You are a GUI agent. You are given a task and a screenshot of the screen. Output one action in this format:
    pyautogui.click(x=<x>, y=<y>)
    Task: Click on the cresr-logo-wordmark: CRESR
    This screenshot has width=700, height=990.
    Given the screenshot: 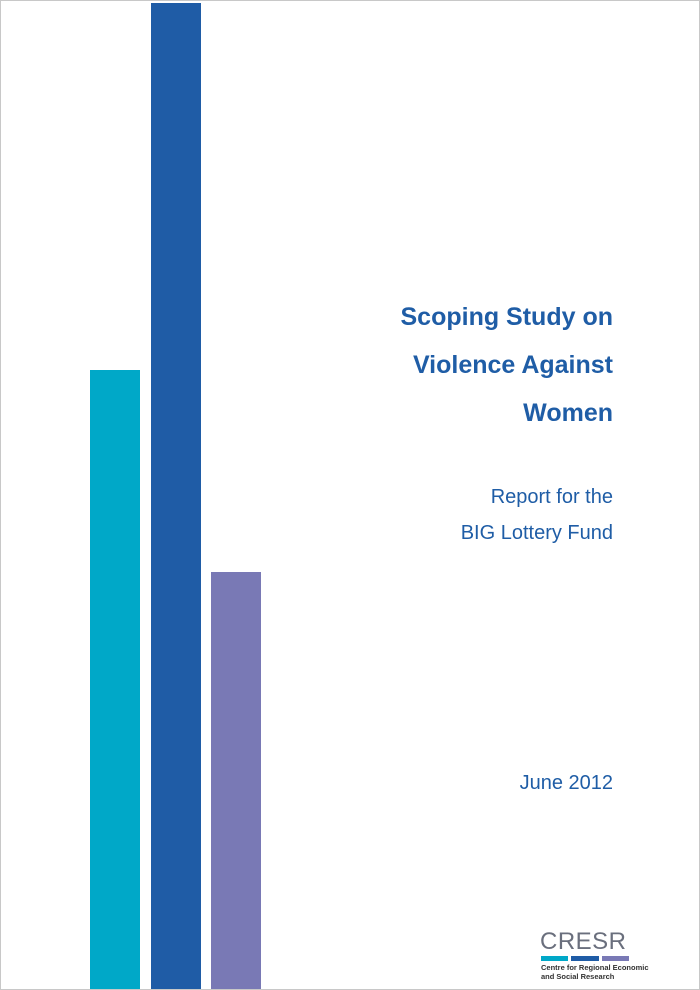 What is the action you would take?
    pyautogui.click(x=583, y=941)
    